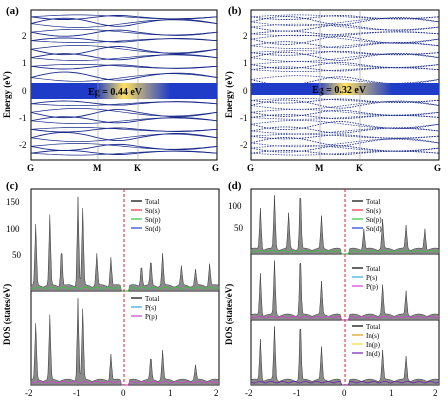  I want to click on panel-a-ytick: 2, so click(24, 36).